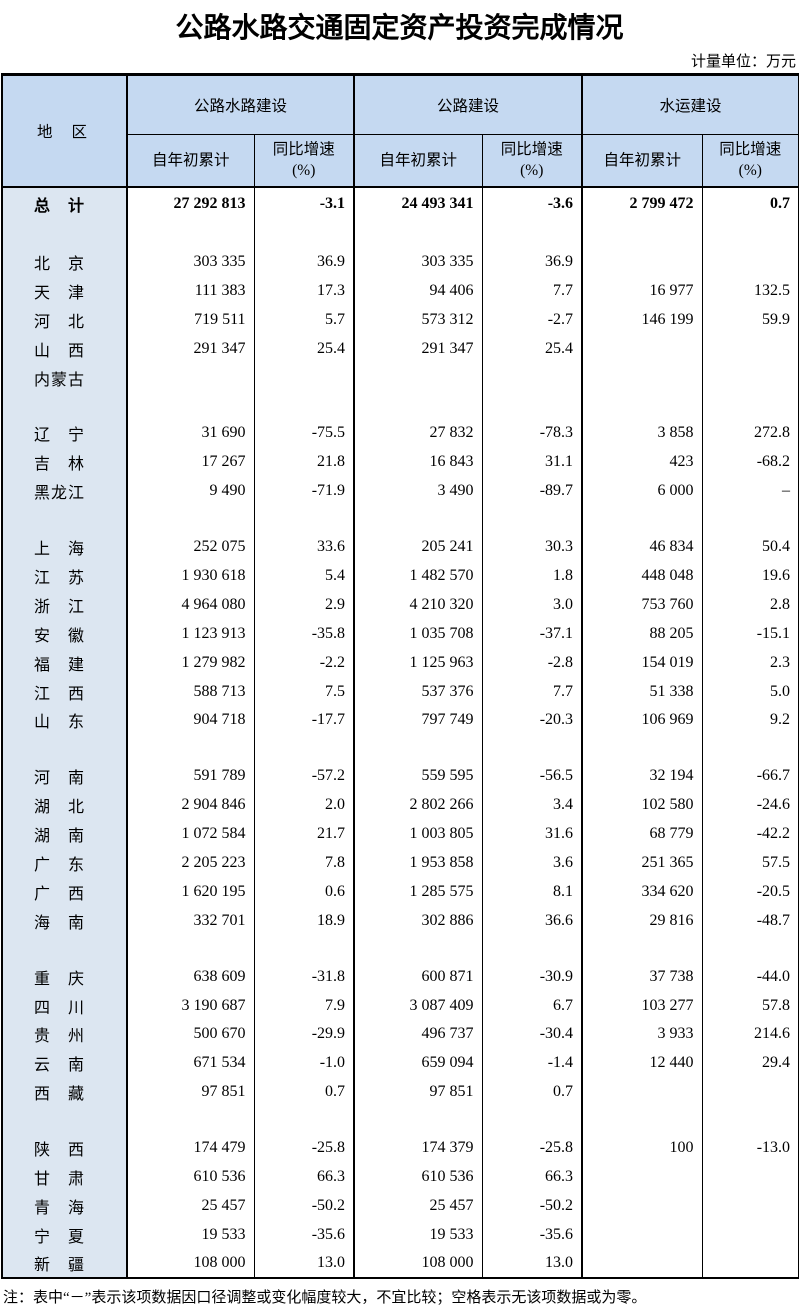 This screenshot has height=1308, width=799. Describe the element at coordinates (400, 1034) in the screenshot. I see `table-row: 贵州 500 670 -29.9 496 737 -30.4 3 933 214.6` at that location.